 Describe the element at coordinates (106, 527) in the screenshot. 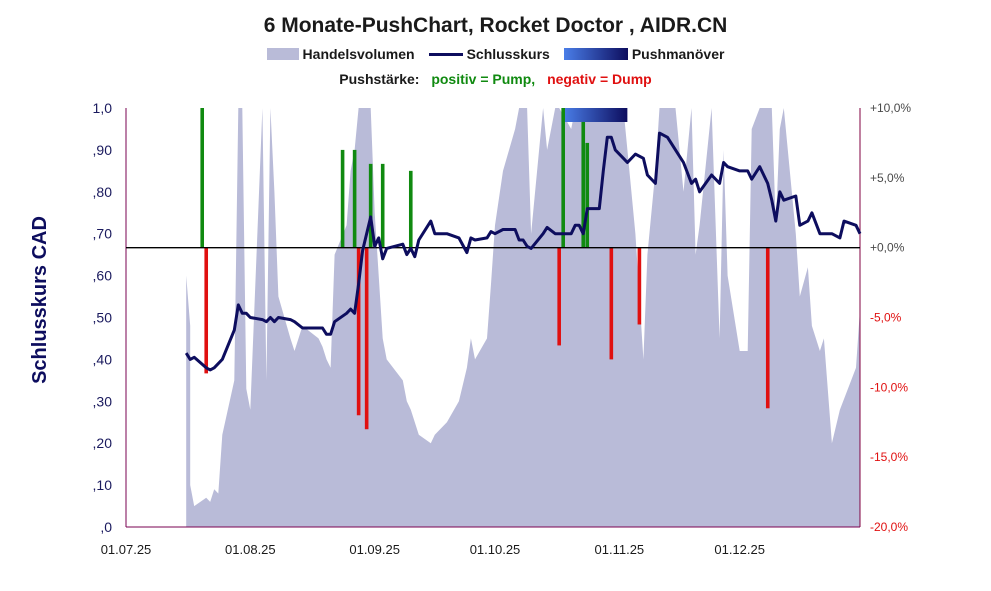

I see `y-left-tick-label: ,0` at that location.